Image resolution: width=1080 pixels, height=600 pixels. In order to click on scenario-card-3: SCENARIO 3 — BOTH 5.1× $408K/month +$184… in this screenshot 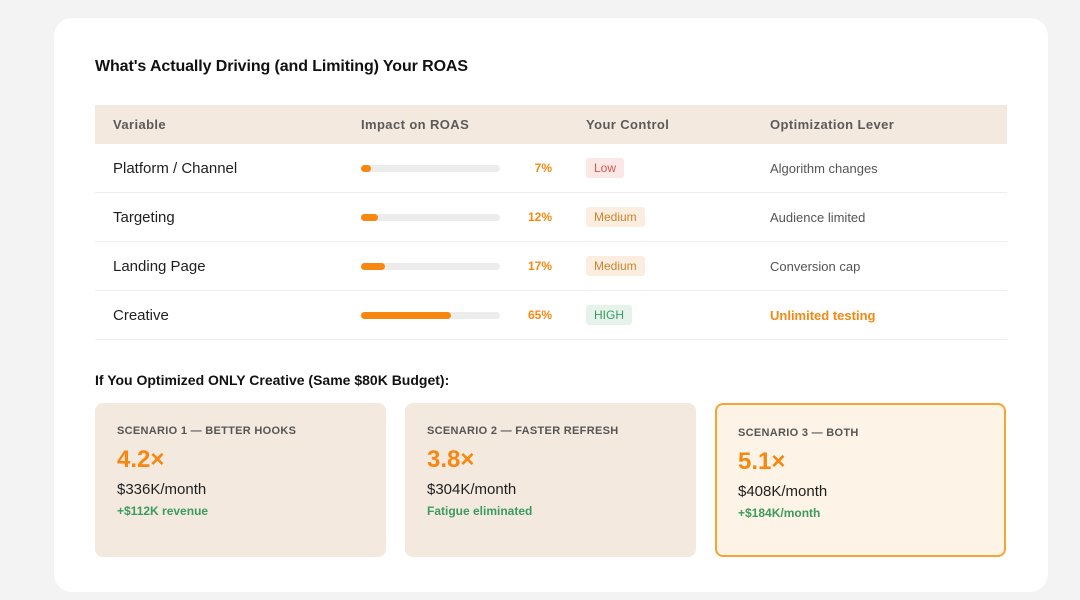, I will do `click(860, 480)`.